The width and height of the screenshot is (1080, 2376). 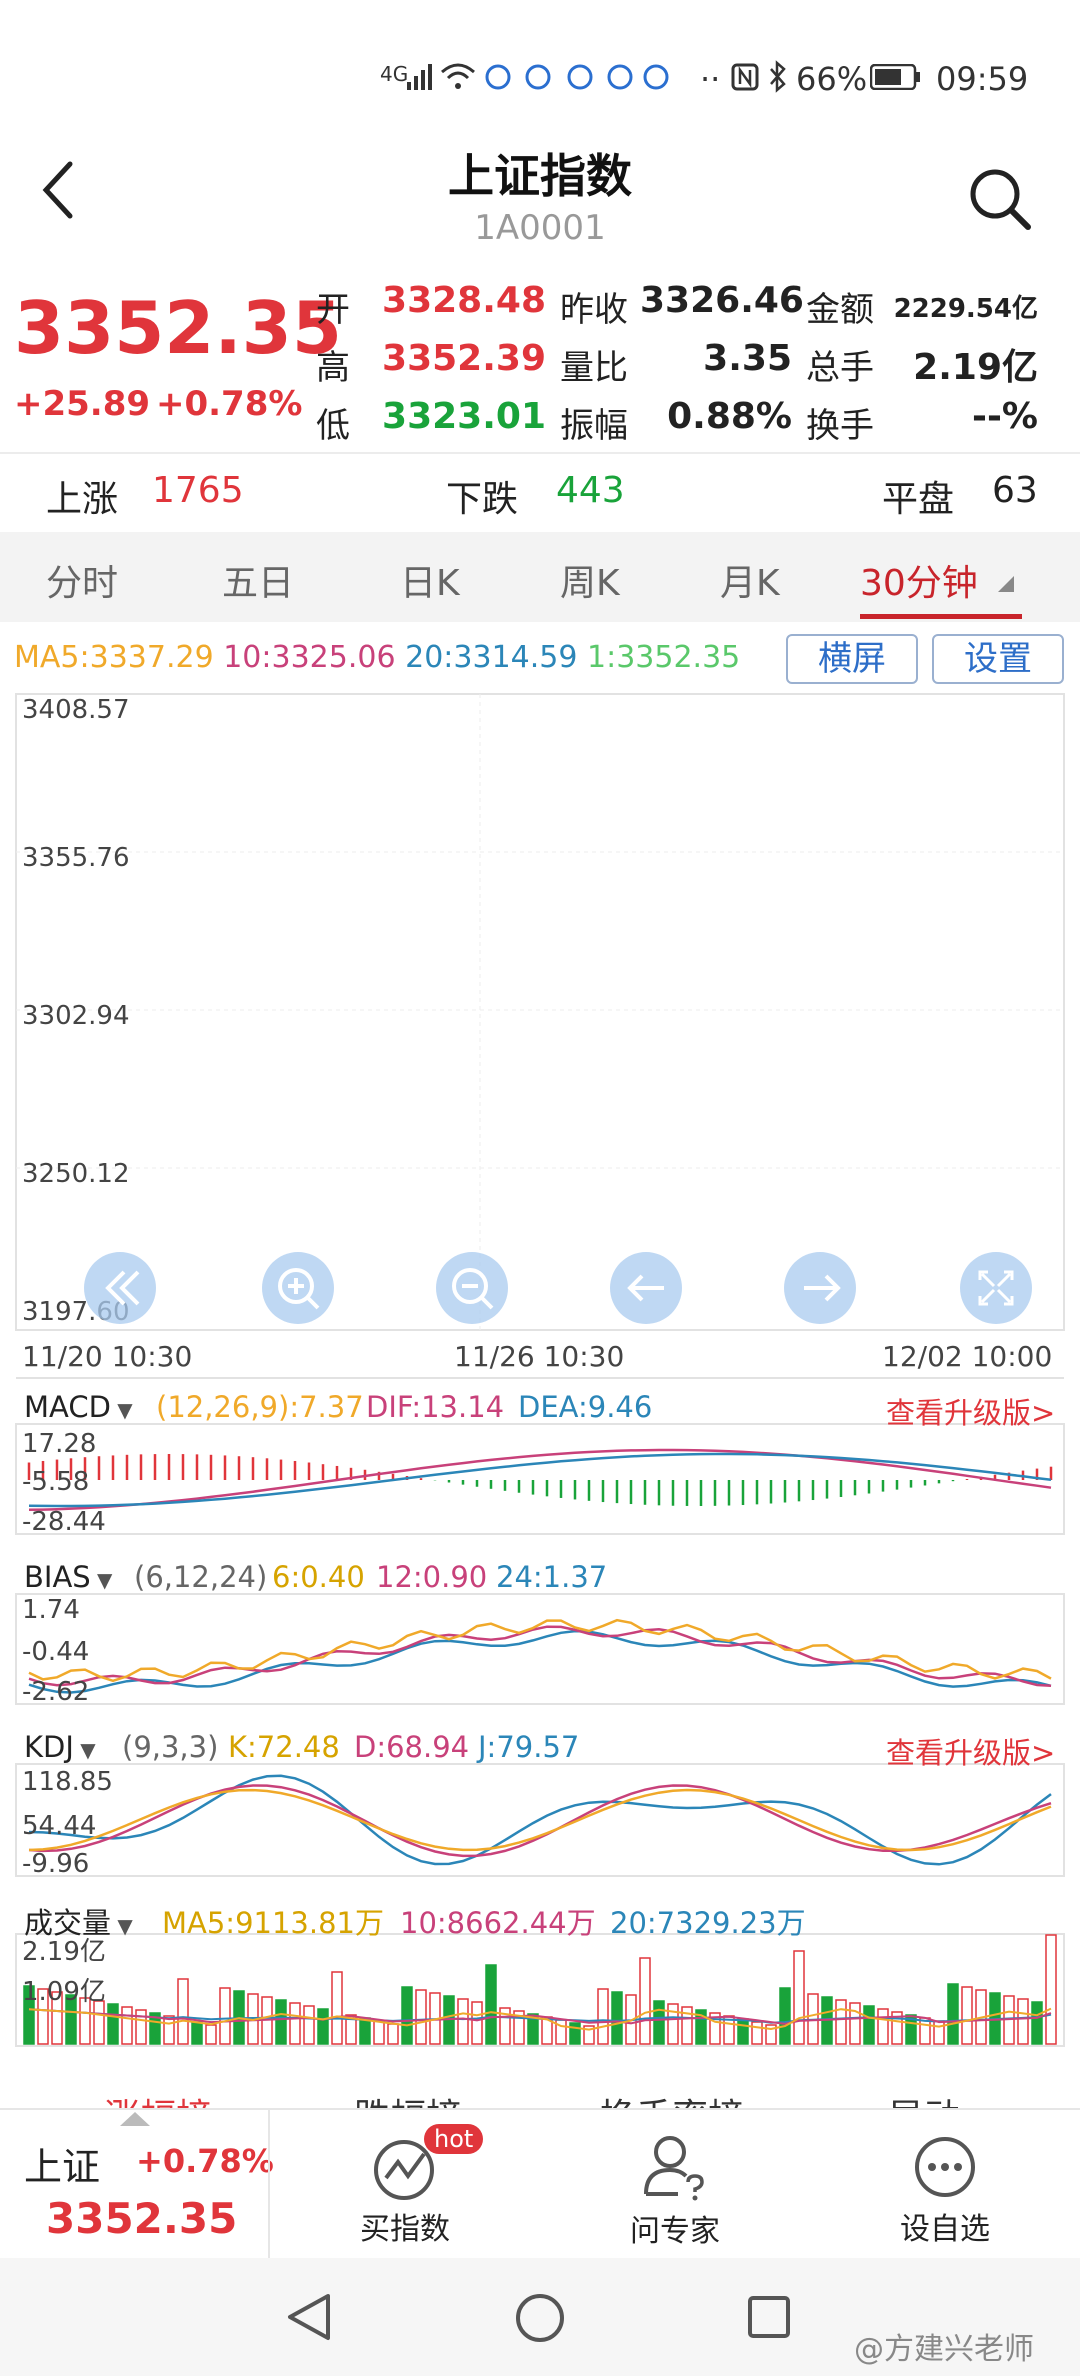 I want to click on search-icon, so click(x=1000, y=200).